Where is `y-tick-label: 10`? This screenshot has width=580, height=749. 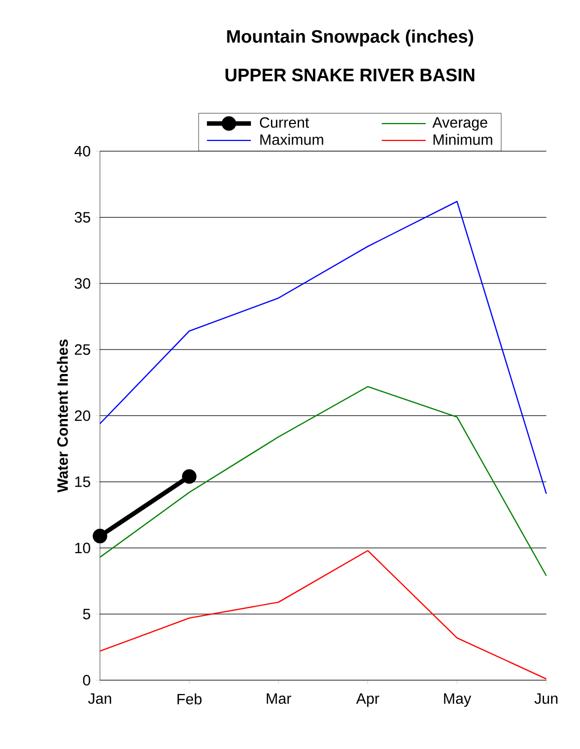 y-tick-label: 10 is located at coordinates (82, 548).